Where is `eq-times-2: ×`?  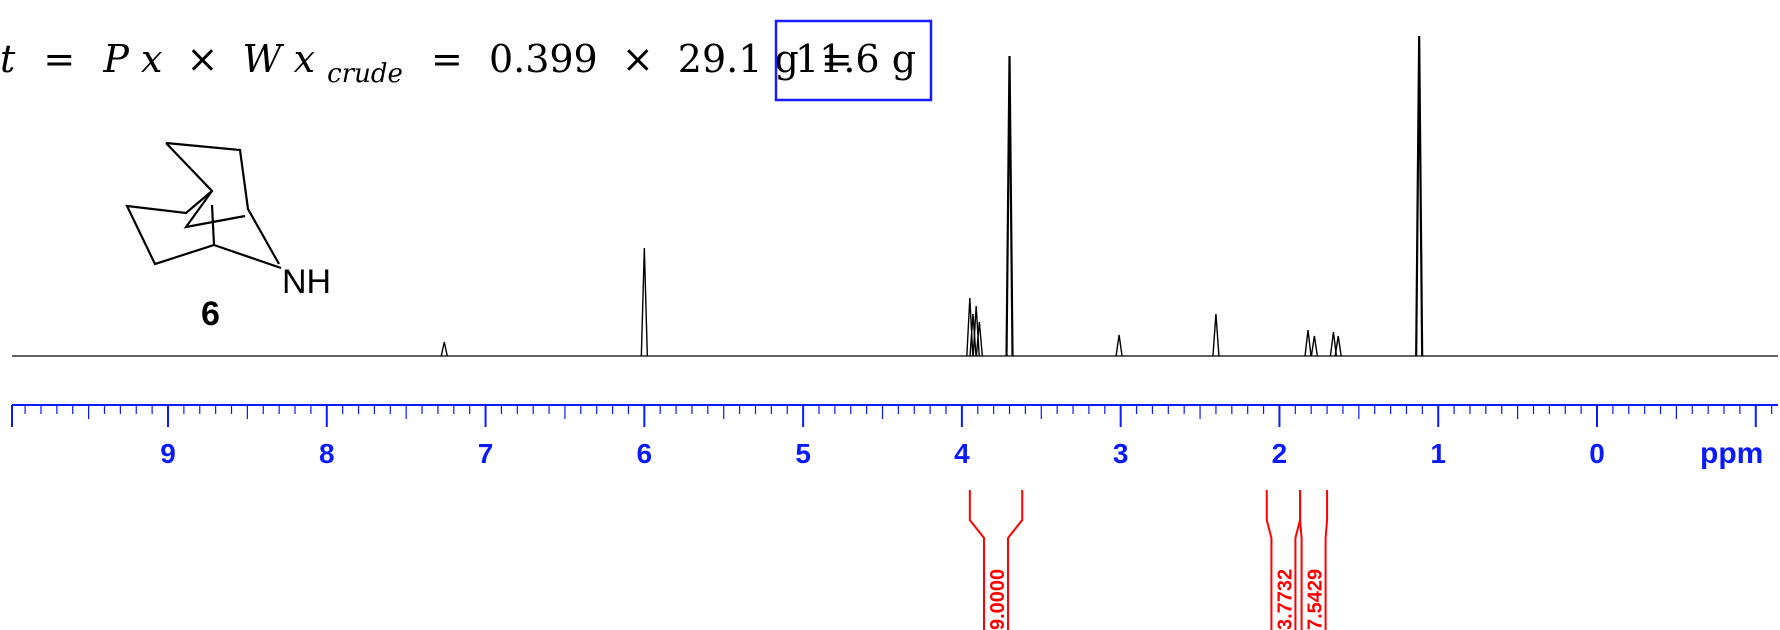 eq-times-2: × is located at coordinates (638, 59).